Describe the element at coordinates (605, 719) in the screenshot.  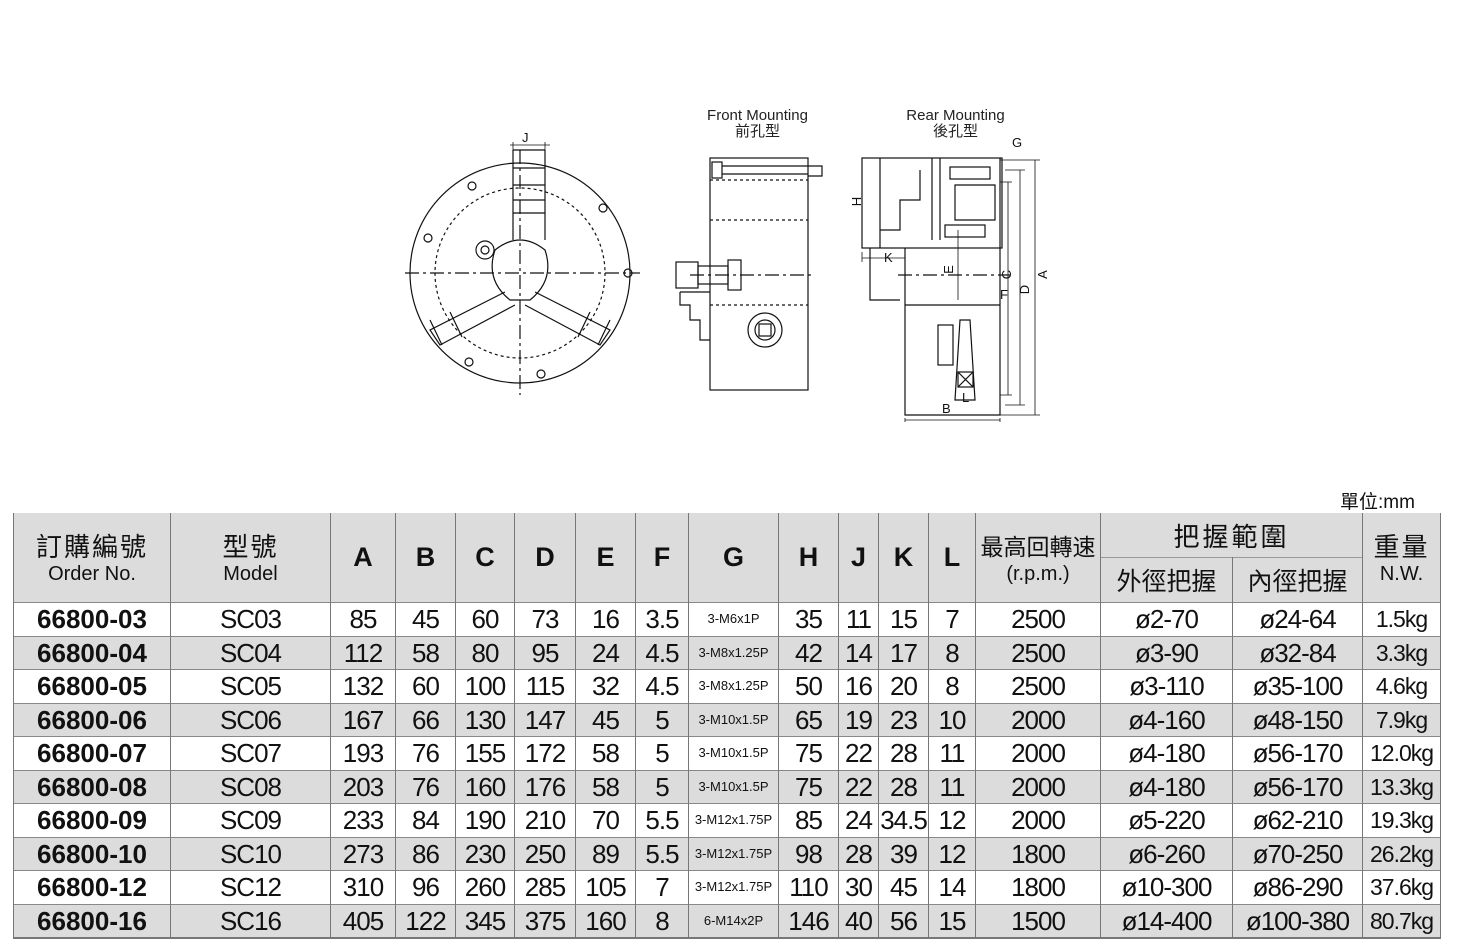
I see `cell-e: 45` at that location.